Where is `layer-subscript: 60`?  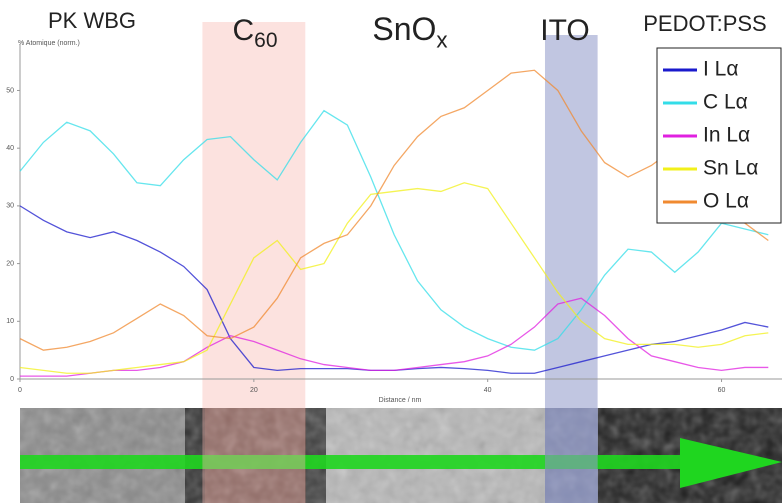
layer-subscript: 60 is located at coordinates (265, 40).